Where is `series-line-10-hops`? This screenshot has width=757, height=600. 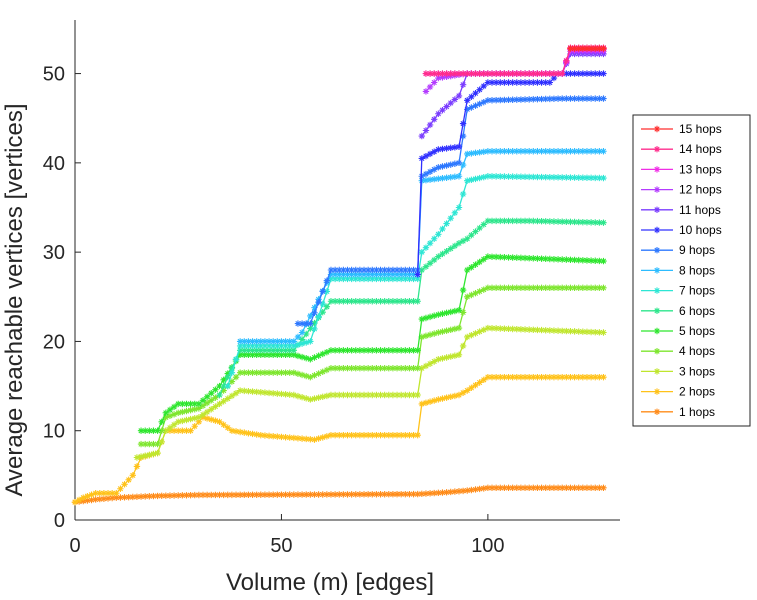
series-line-10-hops is located at coordinates (510, 173).